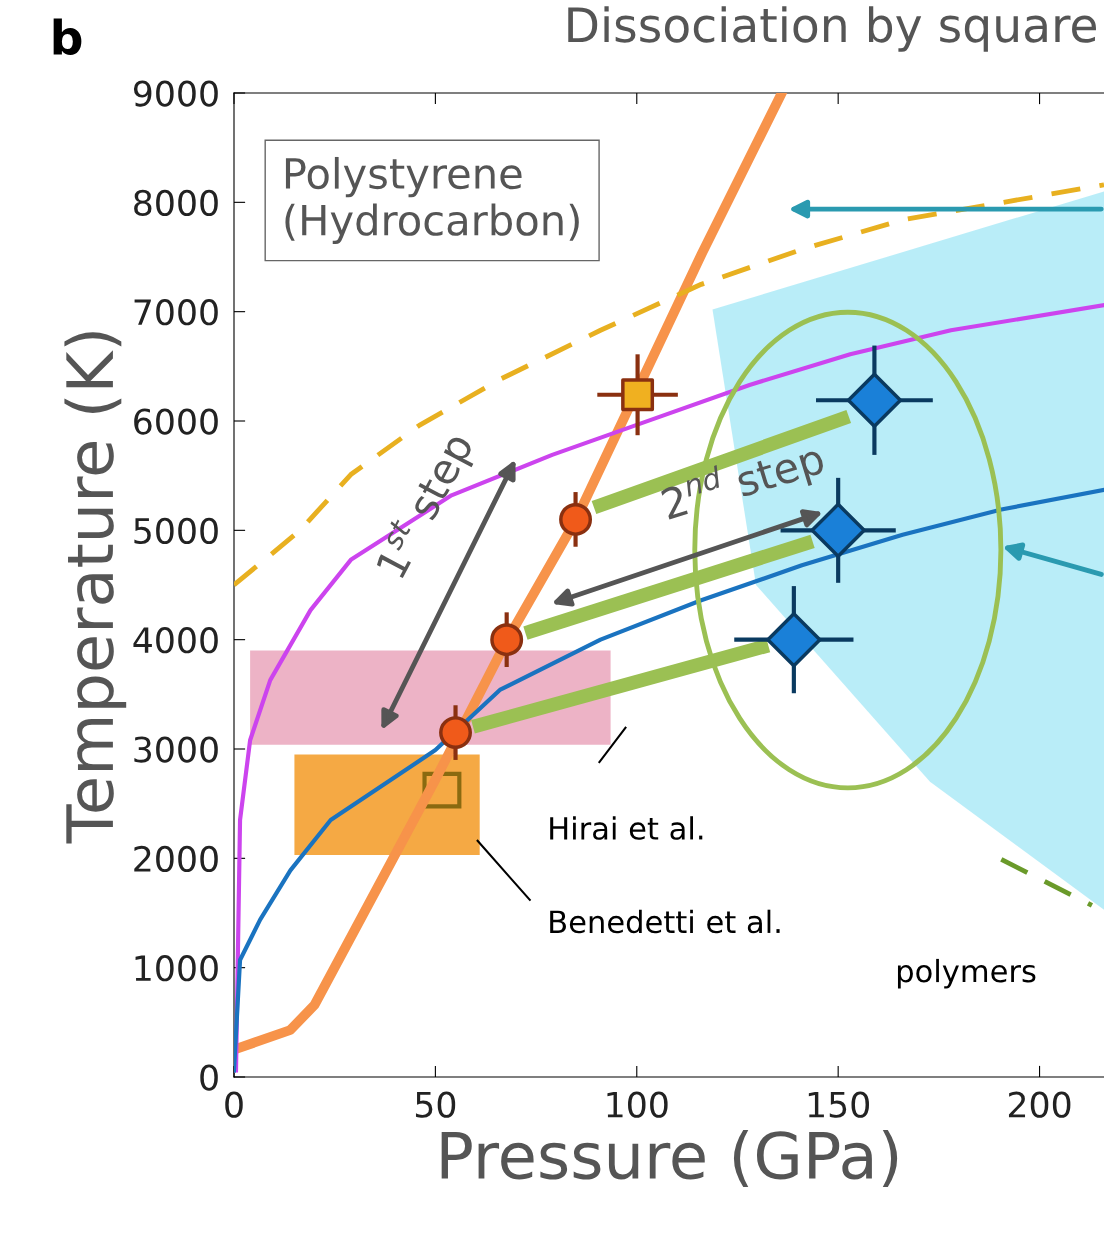  I want to click on x-tick-label: 50, so click(435, 1104).